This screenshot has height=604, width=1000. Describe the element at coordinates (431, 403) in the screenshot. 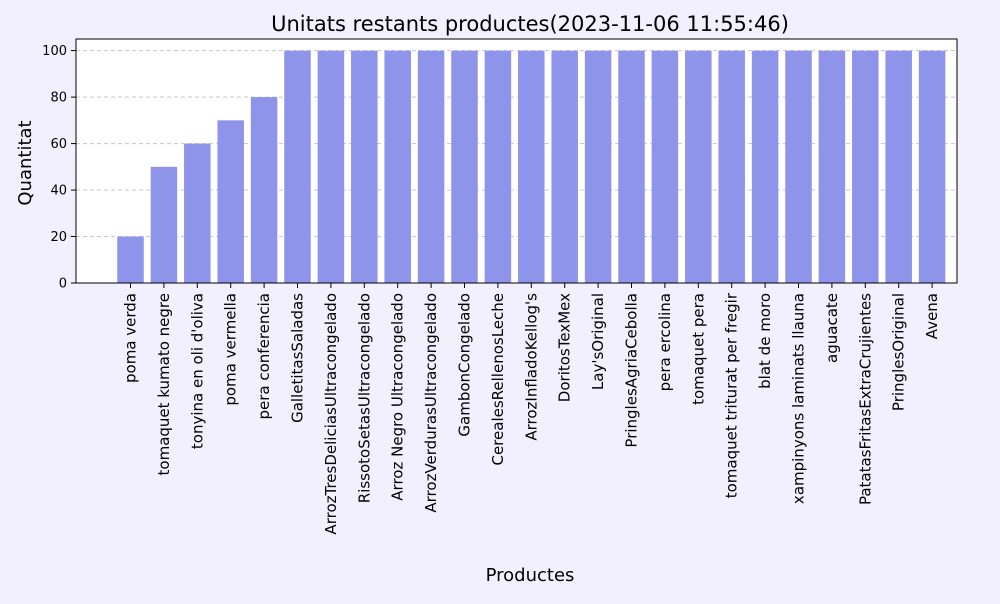

I see `x-tick-label: ArrozVerdurasUltracongelado` at that location.